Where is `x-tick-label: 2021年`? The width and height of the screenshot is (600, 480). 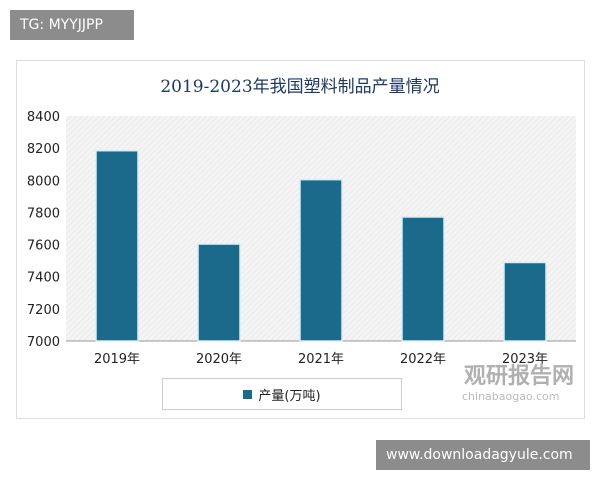
x-tick-label: 2021年 is located at coordinates (321, 359).